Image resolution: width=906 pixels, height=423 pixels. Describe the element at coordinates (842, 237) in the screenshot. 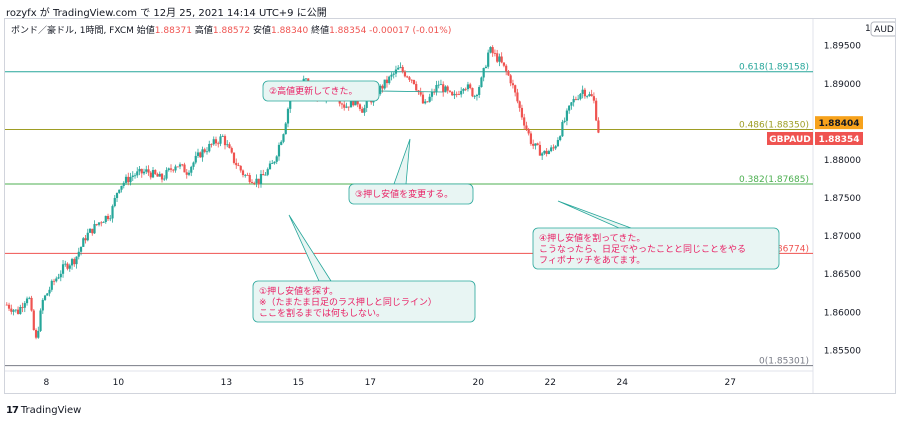

I see `y-tick-label: 1.87000` at that location.